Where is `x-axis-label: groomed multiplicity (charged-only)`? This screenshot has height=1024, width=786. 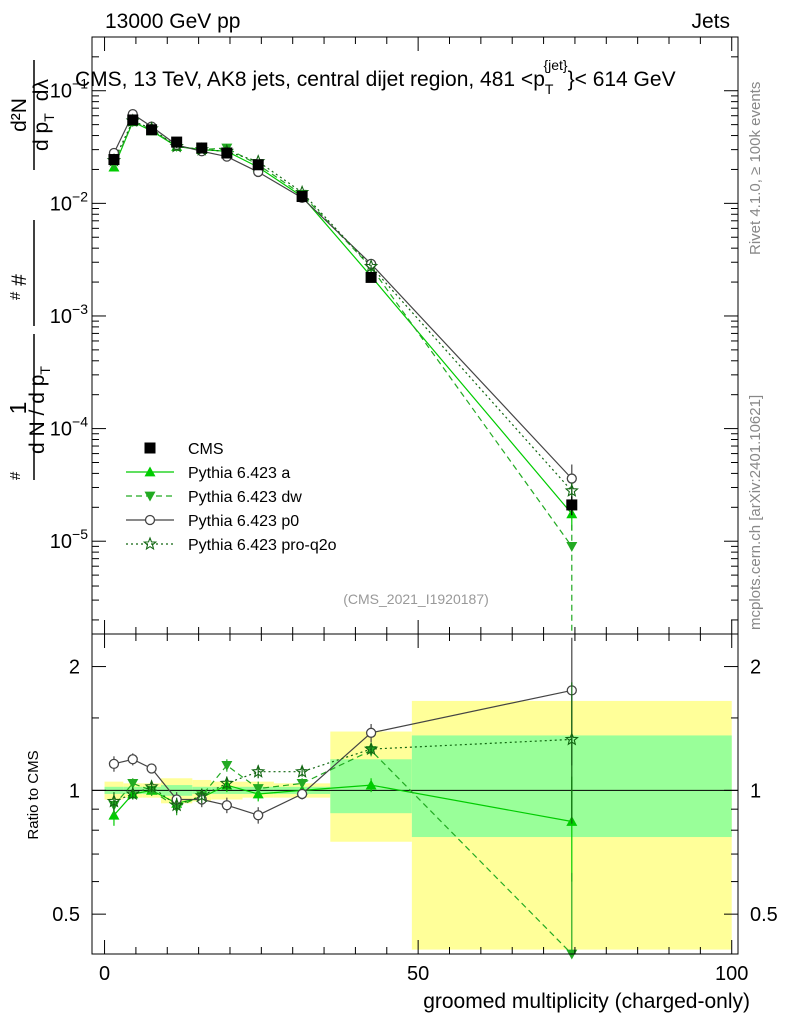
x-axis-label: groomed multiplicity (charged-only) is located at coordinates (586, 1001).